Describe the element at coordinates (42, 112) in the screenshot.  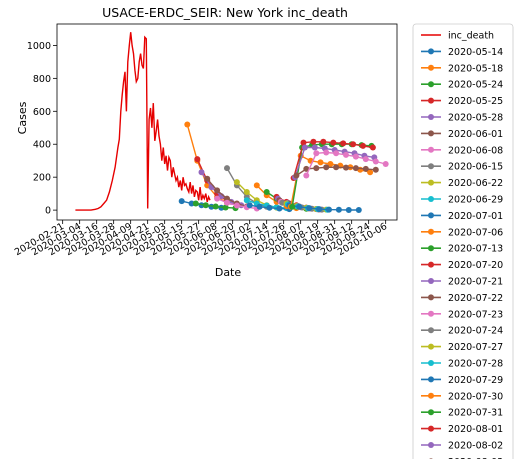
I see `y-tick-label: 600` at that location.